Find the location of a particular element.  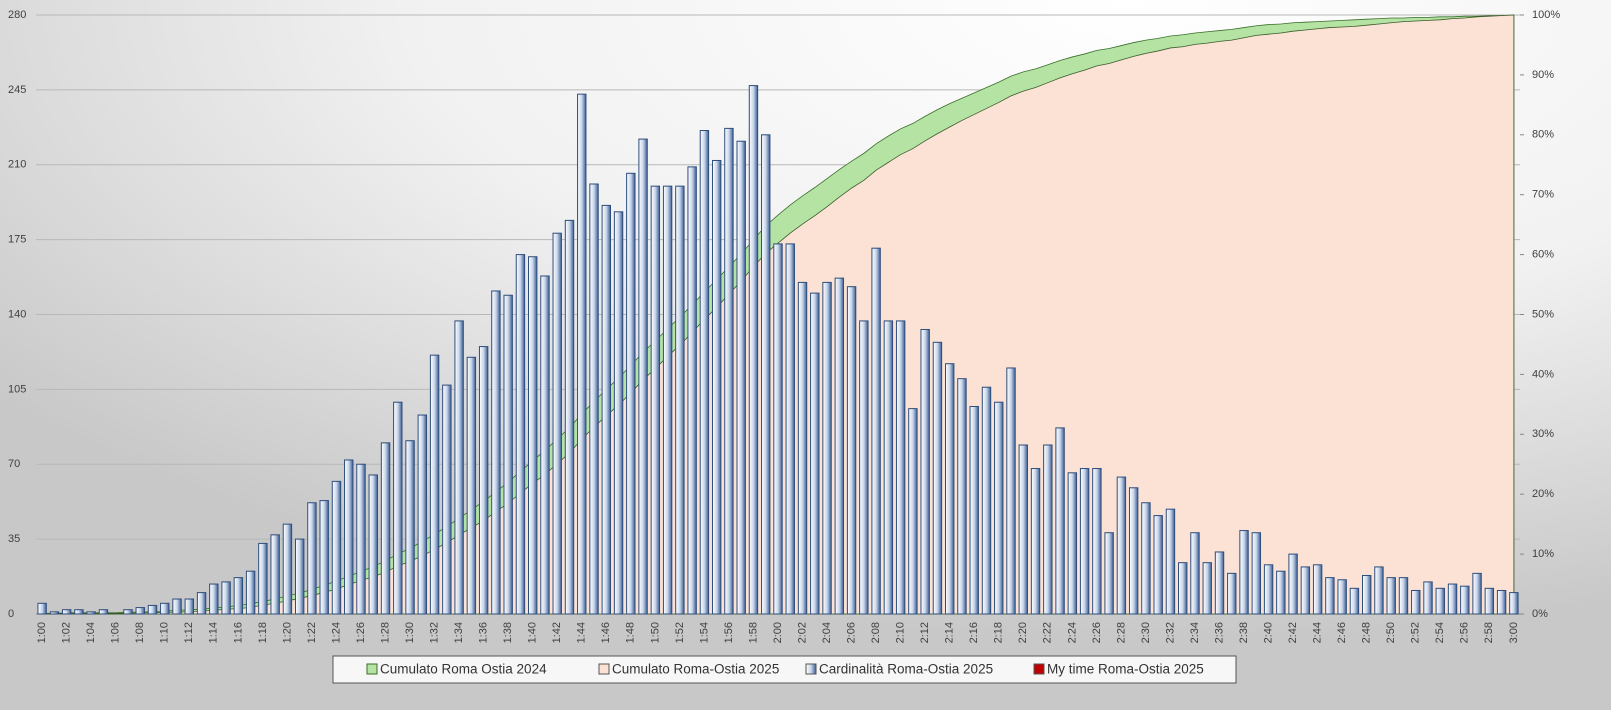

legend-swatch is located at coordinates (811, 669).